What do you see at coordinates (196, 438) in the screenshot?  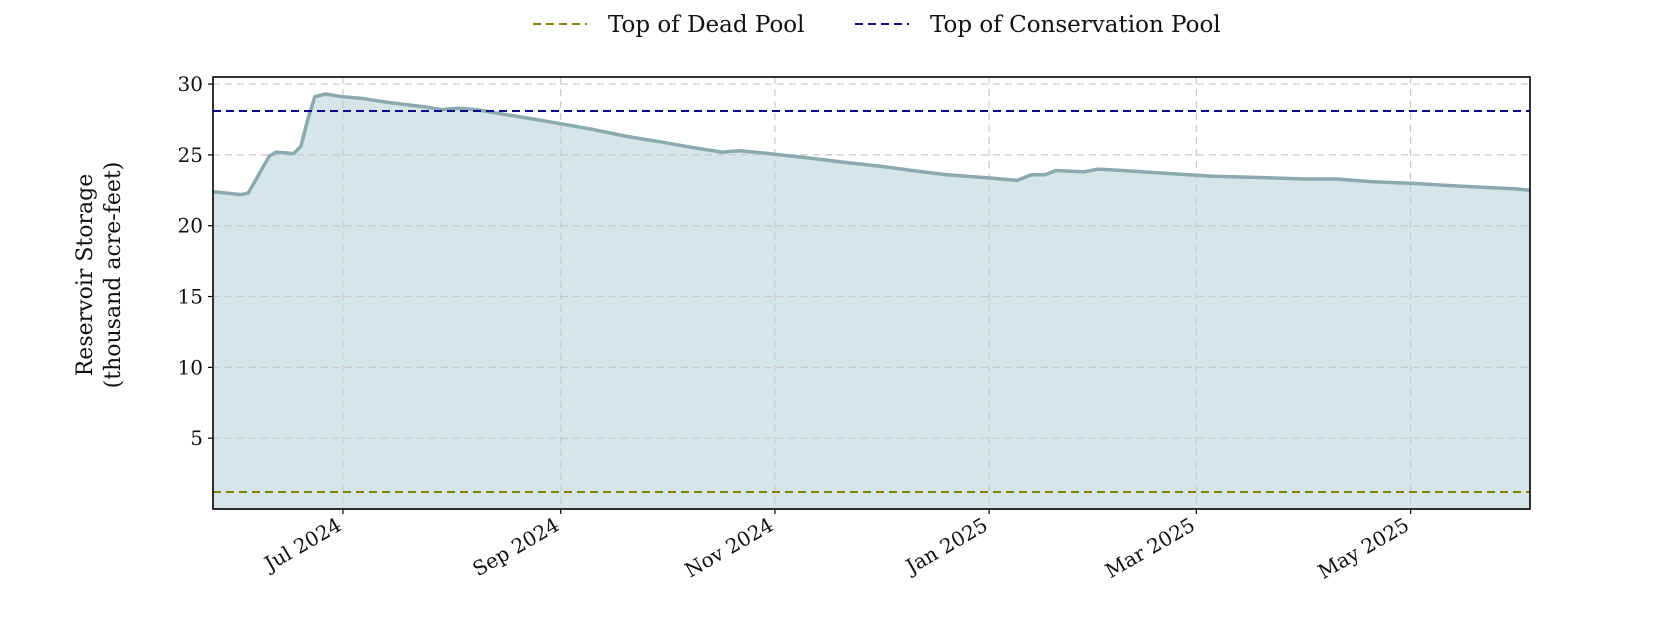 I see `y-tick-label-0: 5` at bounding box center [196, 438].